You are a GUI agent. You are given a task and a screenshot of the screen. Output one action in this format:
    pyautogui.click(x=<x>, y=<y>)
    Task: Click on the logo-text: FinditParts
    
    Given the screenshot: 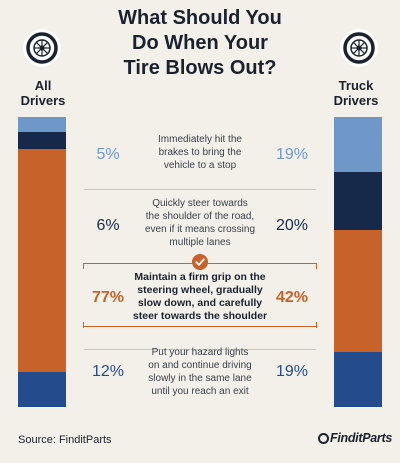 What is the action you would take?
    pyautogui.click(x=361, y=438)
    